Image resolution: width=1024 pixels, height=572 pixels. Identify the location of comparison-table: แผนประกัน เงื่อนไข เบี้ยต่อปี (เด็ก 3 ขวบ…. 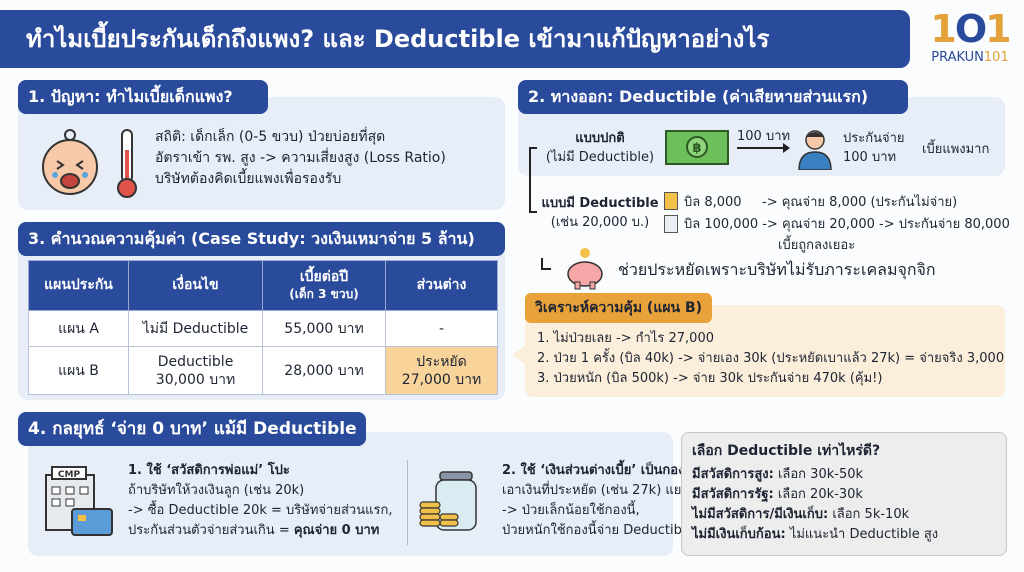
(263, 327).